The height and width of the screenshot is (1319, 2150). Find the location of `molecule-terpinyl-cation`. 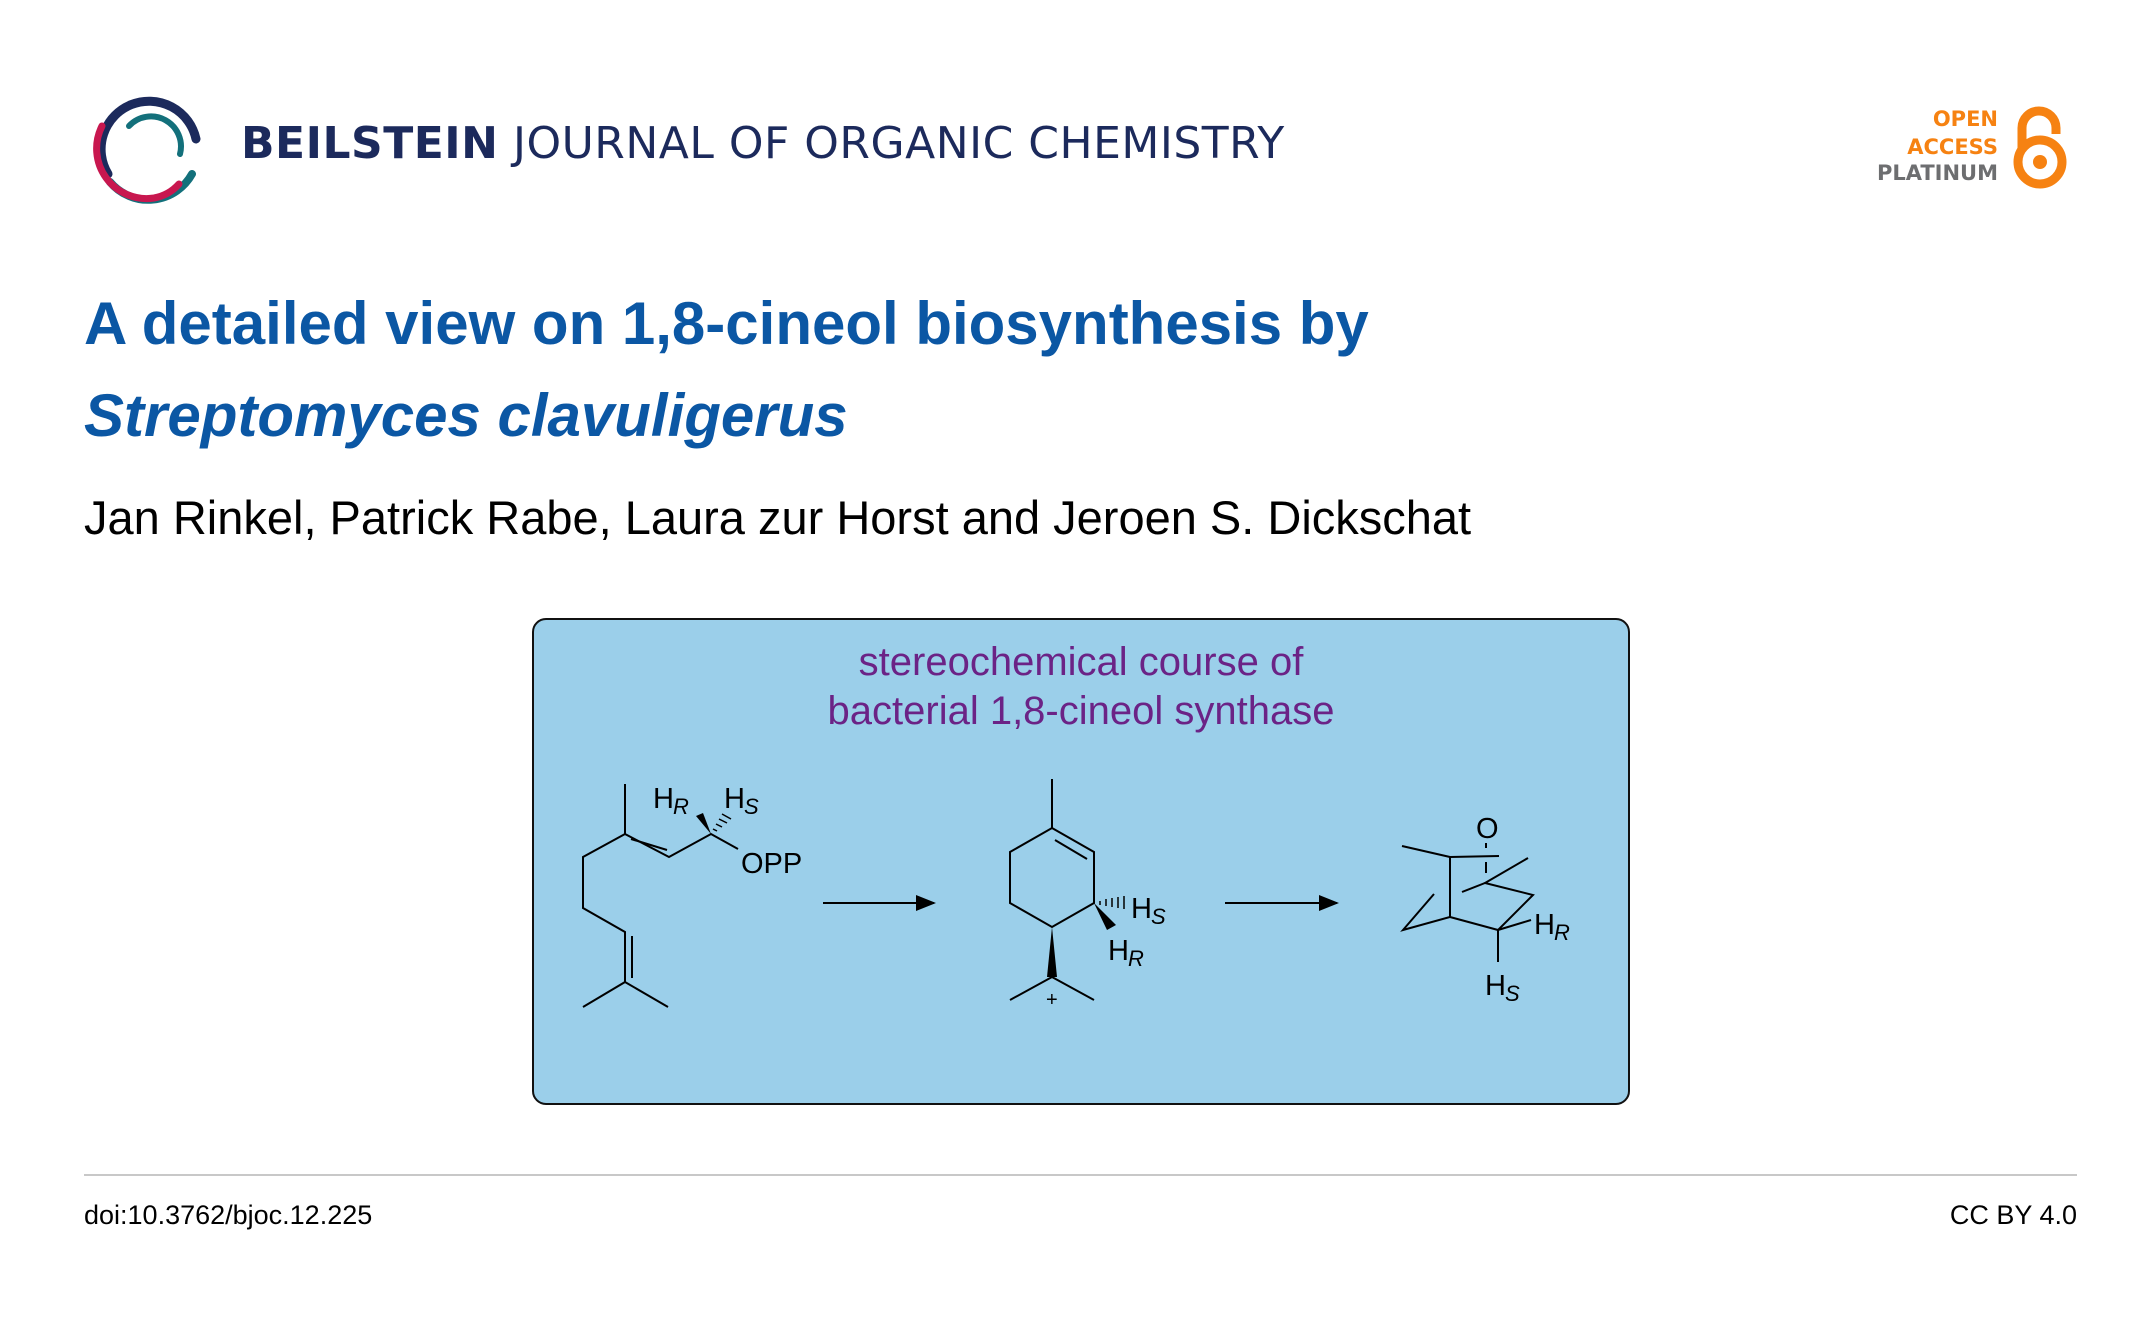

molecule-terpinyl-cation is located at coordinates (1067, 890).